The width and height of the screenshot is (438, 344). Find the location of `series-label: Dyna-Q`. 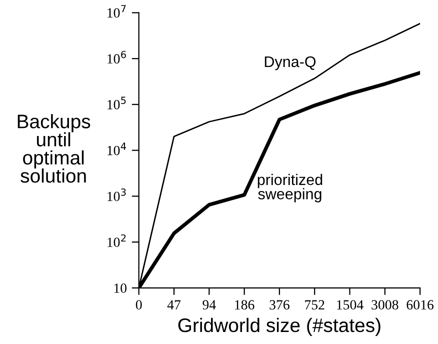

series-label: Dyna-Q is located at coordinates (290, 63).